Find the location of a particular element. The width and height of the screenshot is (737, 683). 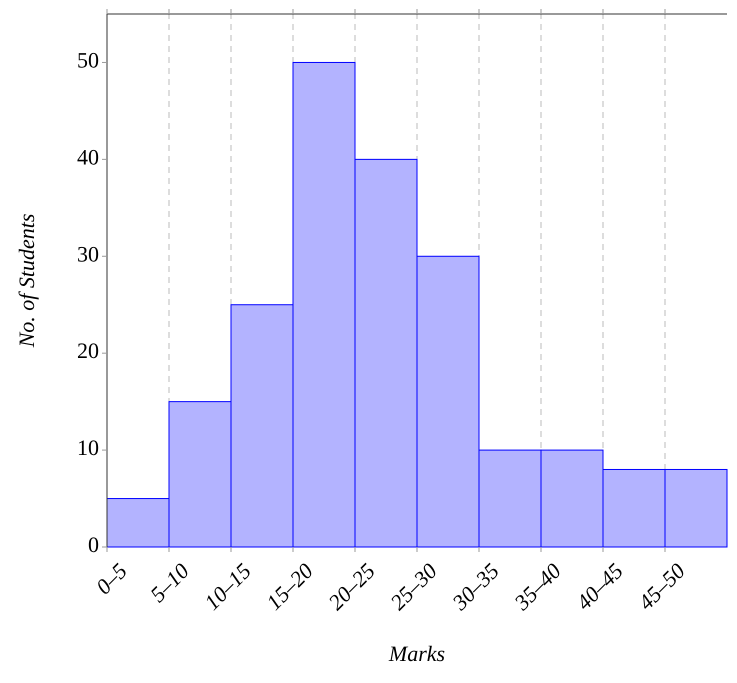

y-tick-label: 0 is located at coordinates (93, 545).